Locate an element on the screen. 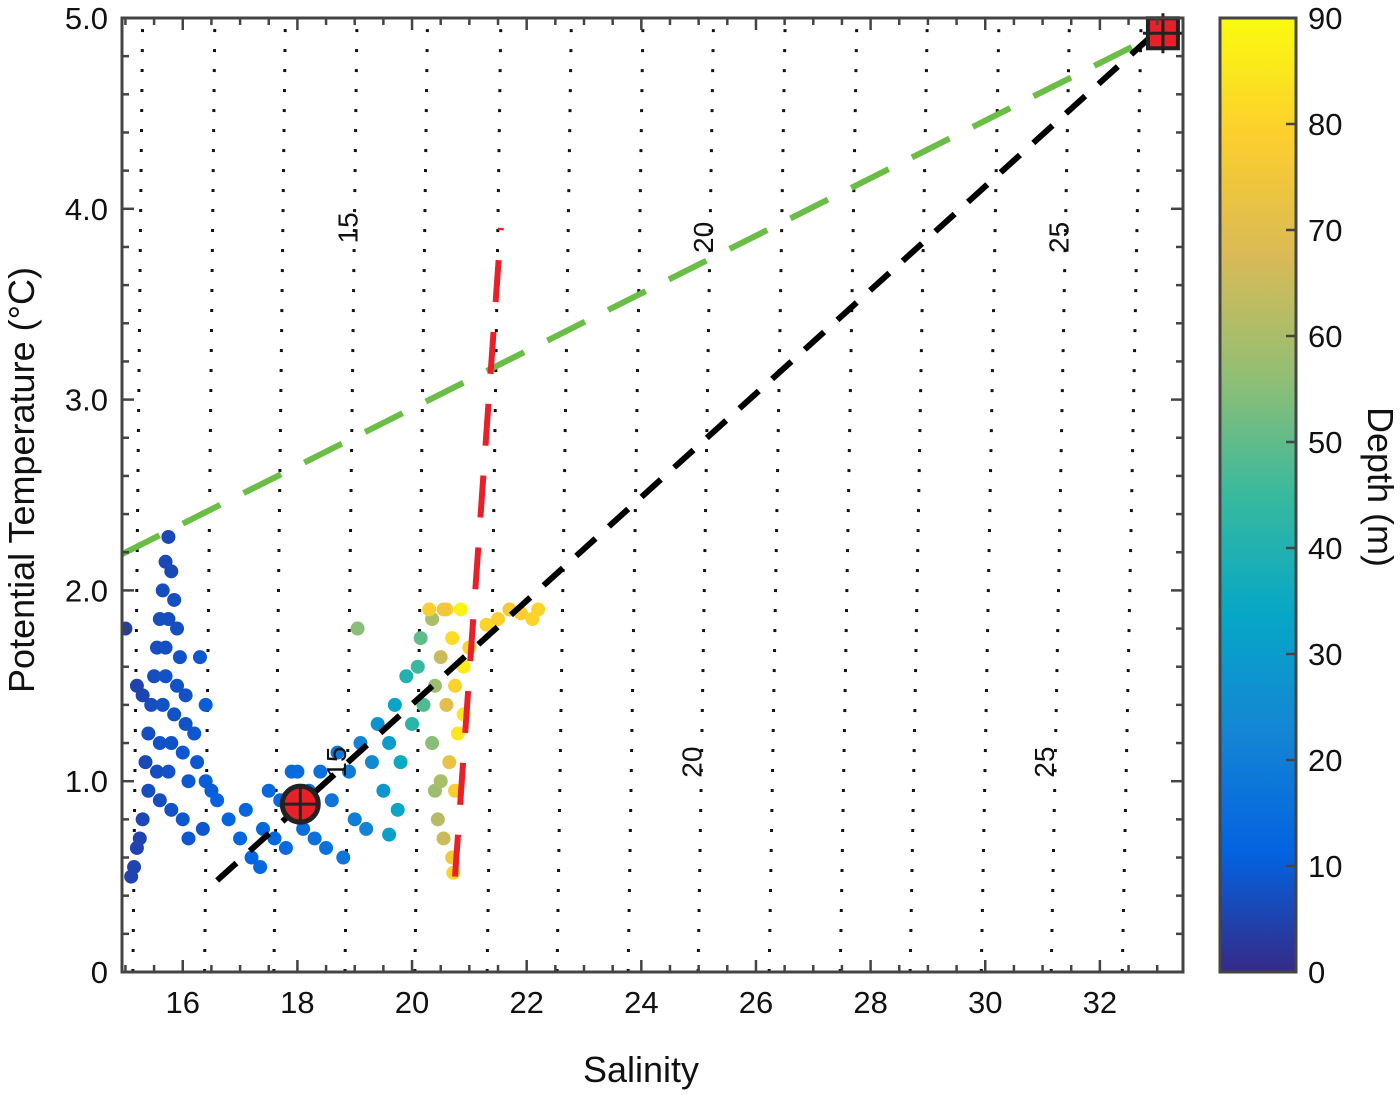  colorbar-gradient is located at coordinates (1258, 495).